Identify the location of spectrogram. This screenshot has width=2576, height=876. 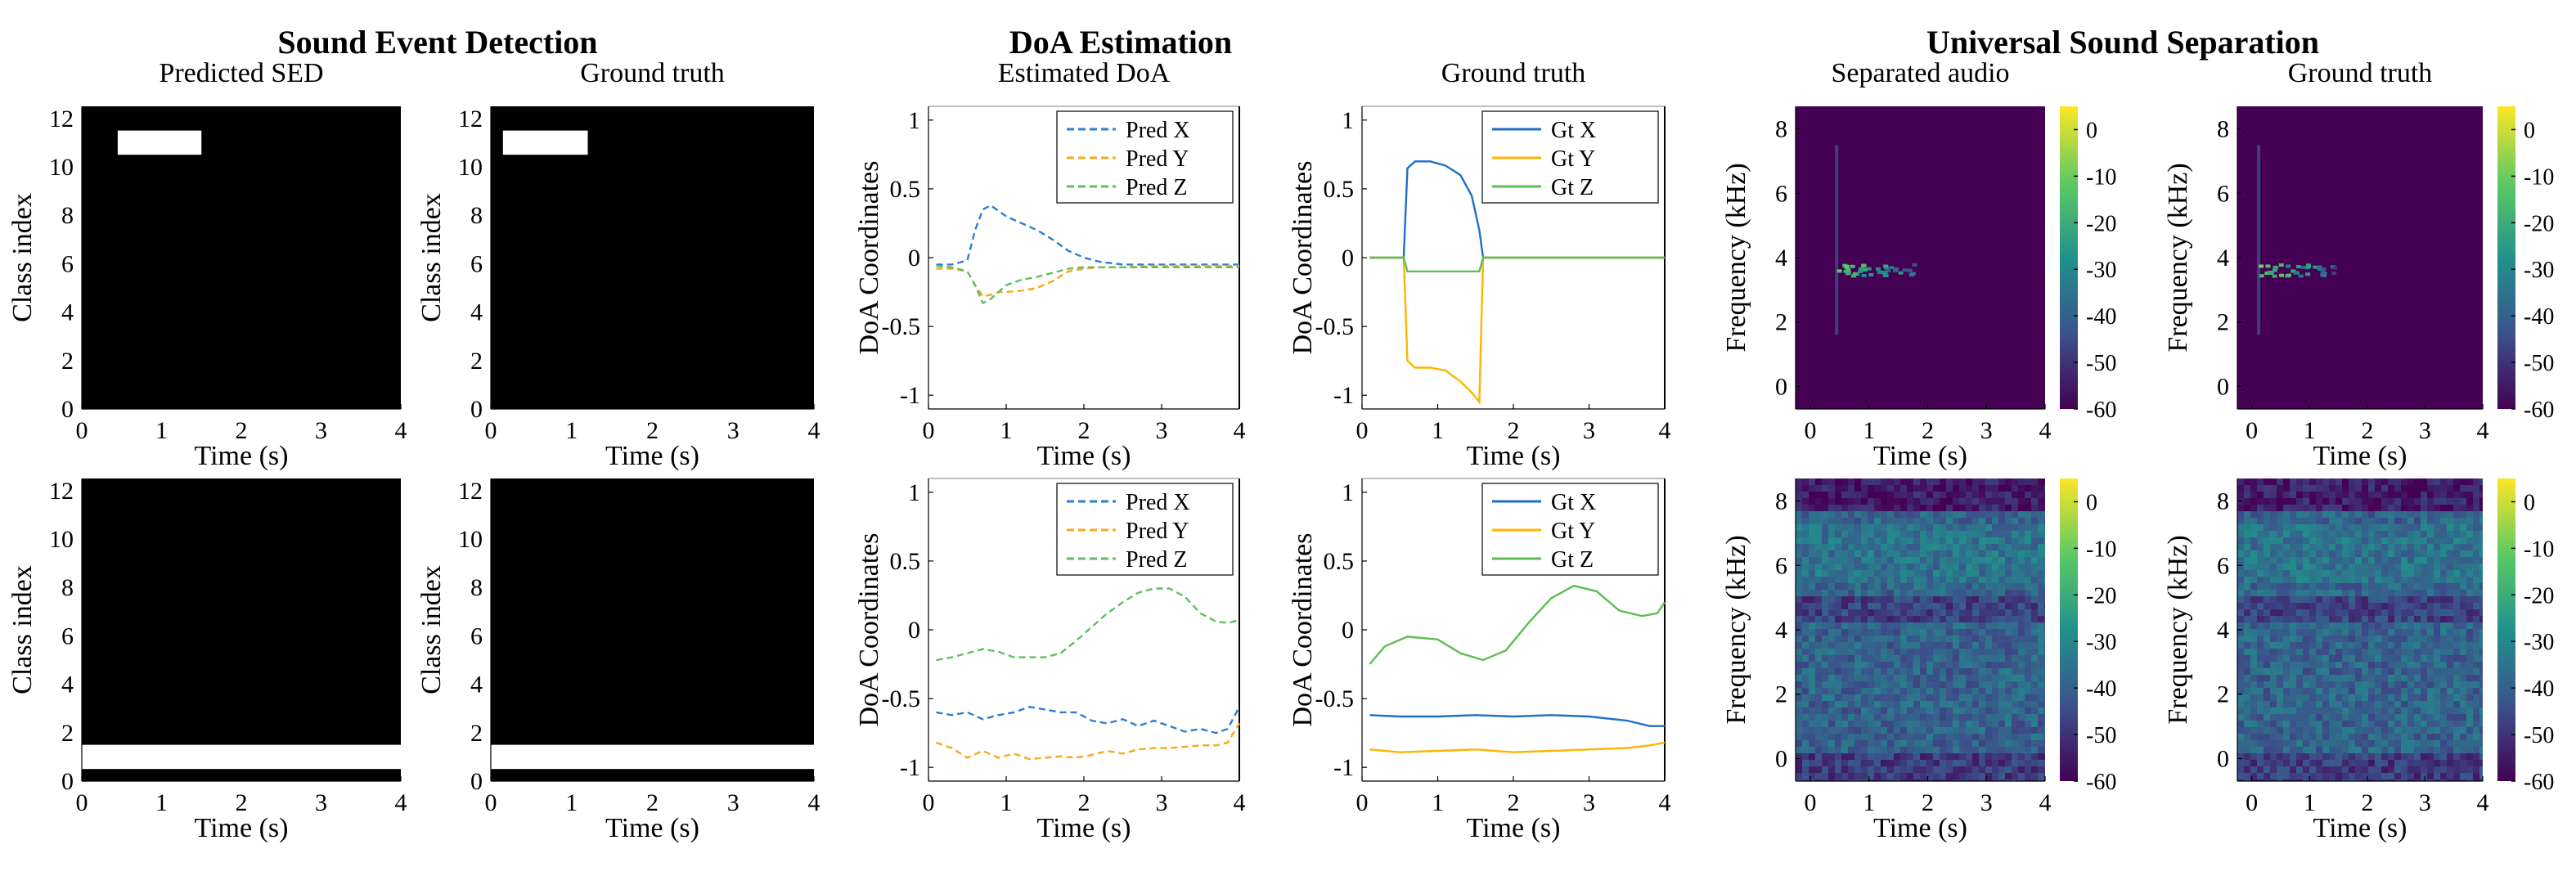
(1921, 629).